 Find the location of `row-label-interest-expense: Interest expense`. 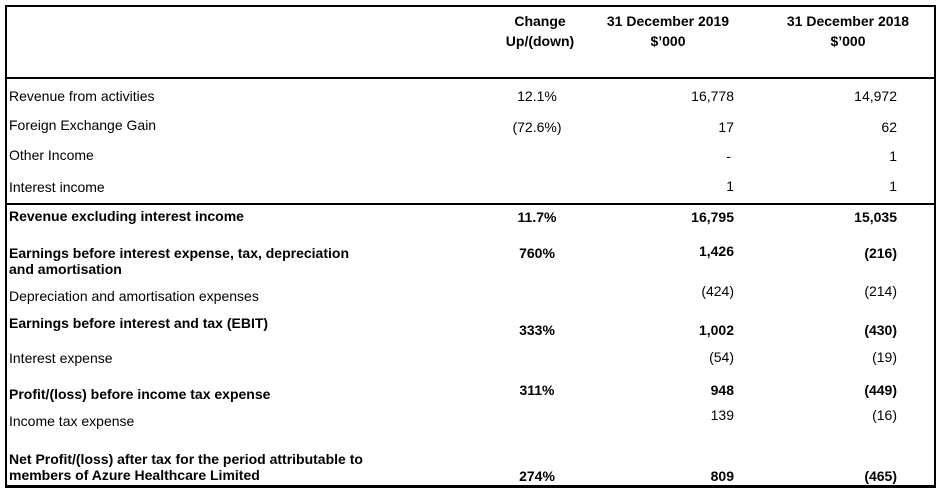

row-label-interest-expense: Interest expense is located at coordinates (61, 358).